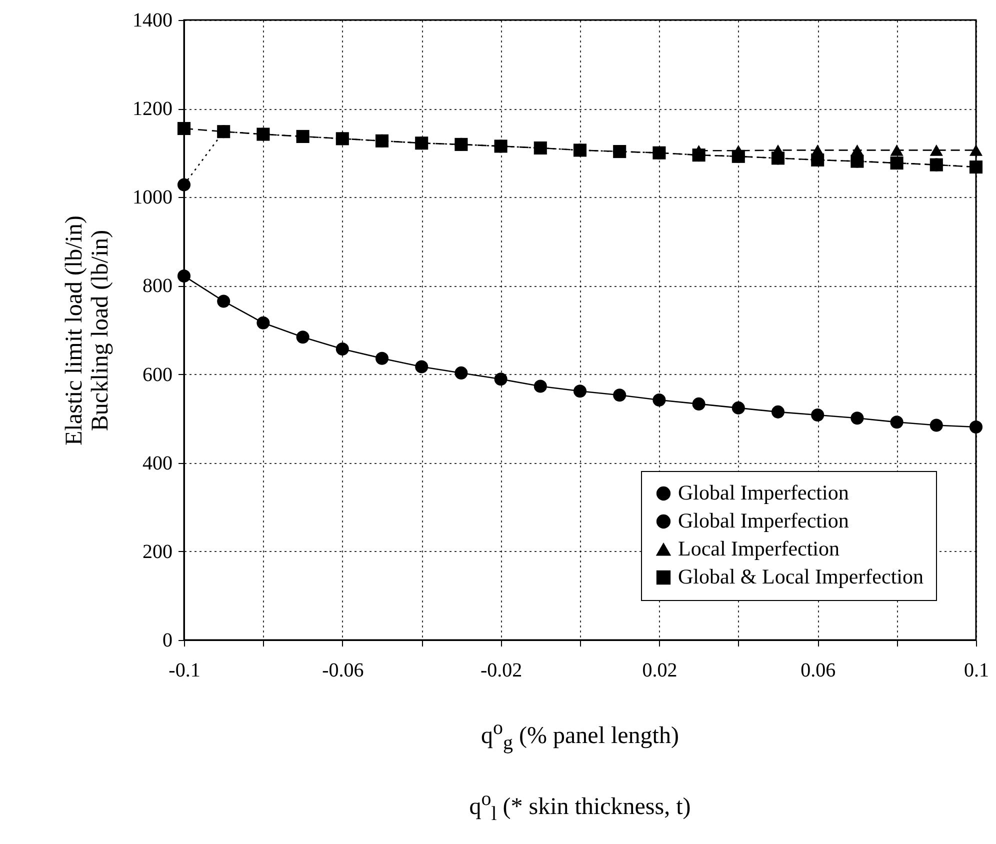  What do you see at coordinates (343, 671) in the screenshot?
I see `x-tick-label: -0.06` at bounding box center [343, 671].